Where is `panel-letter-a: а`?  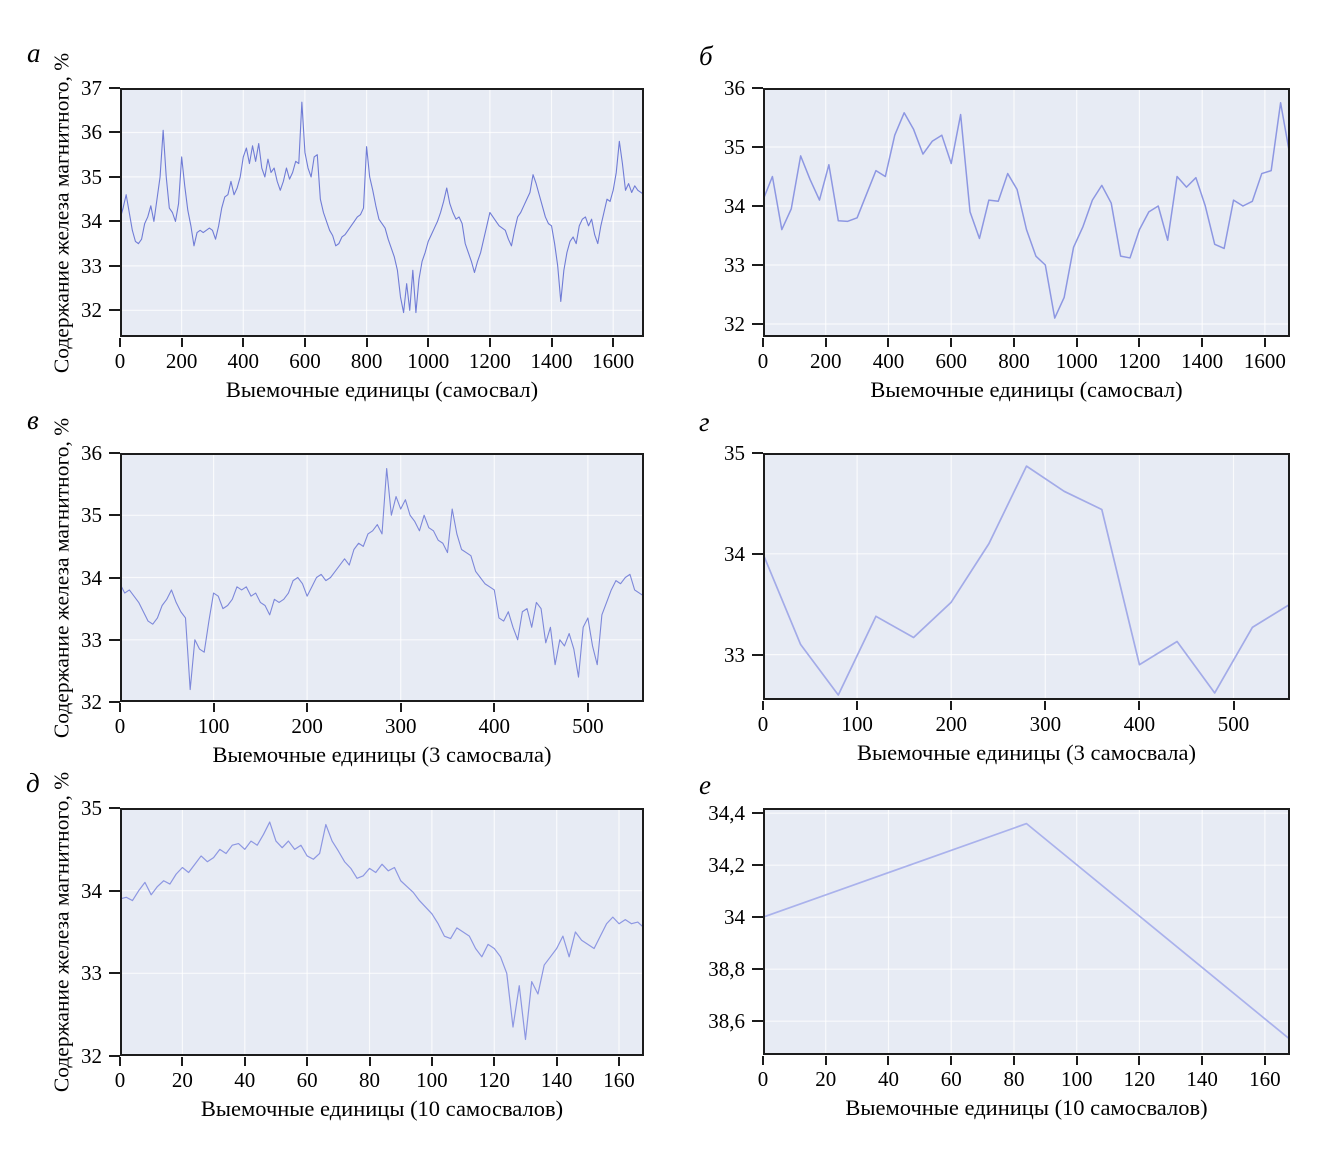
panel-letter-a: а is located at coordinates (34, 53).